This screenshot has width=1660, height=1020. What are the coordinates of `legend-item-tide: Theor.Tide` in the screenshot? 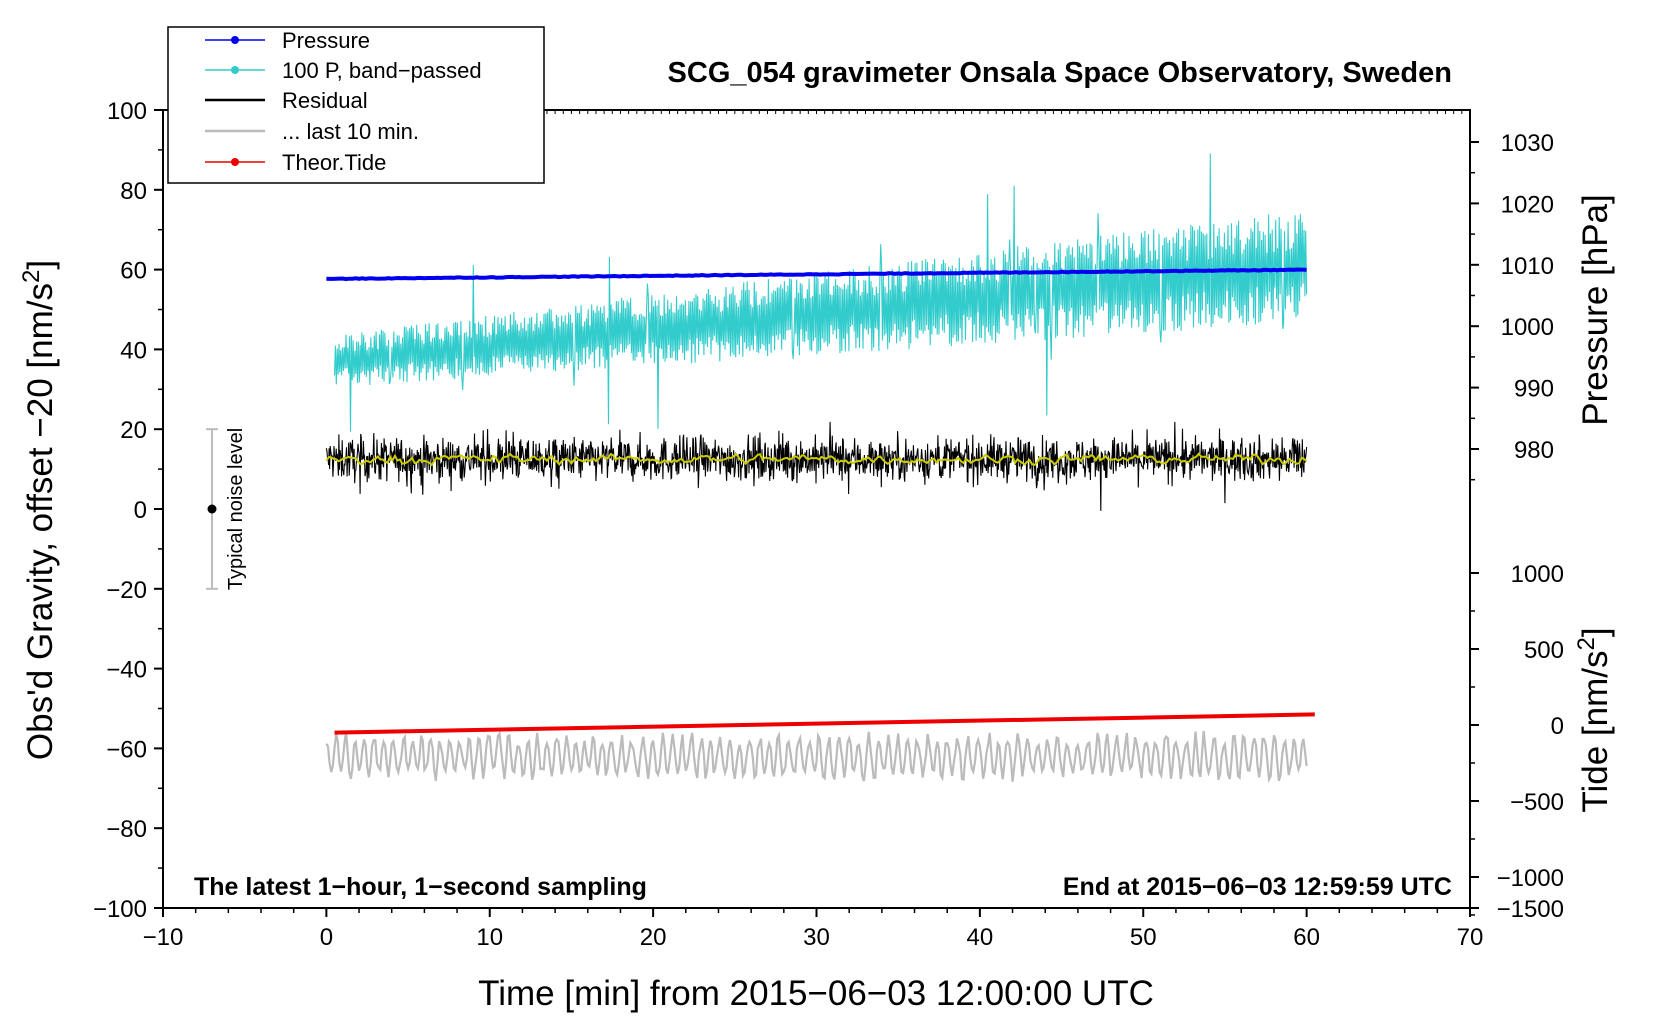 It's located at (295, 162).